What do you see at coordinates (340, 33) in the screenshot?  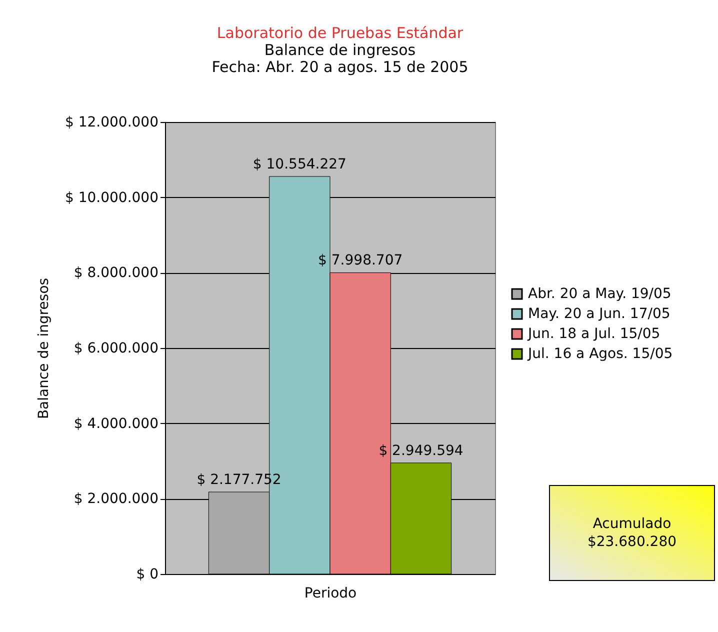 I see `chart-title: Laboratorio de Pruebas Estándar` at bounding box center [340, 33].